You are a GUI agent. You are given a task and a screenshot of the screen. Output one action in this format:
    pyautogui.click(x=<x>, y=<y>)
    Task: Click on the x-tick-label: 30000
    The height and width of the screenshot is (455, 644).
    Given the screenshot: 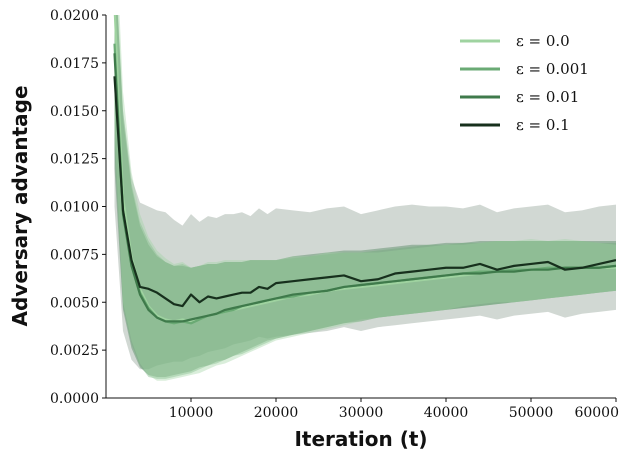 What is the action you would take?
    pyautogui.click(x=361, y=413)
    